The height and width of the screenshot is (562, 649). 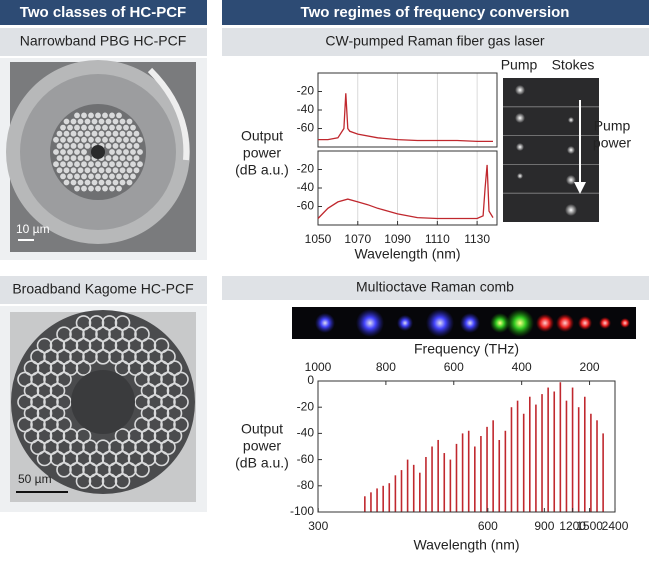 What do you see at coordinates (302, 511) in the screenshot?
I see `y-tick-label: -100` at bounding box center [302, 511].